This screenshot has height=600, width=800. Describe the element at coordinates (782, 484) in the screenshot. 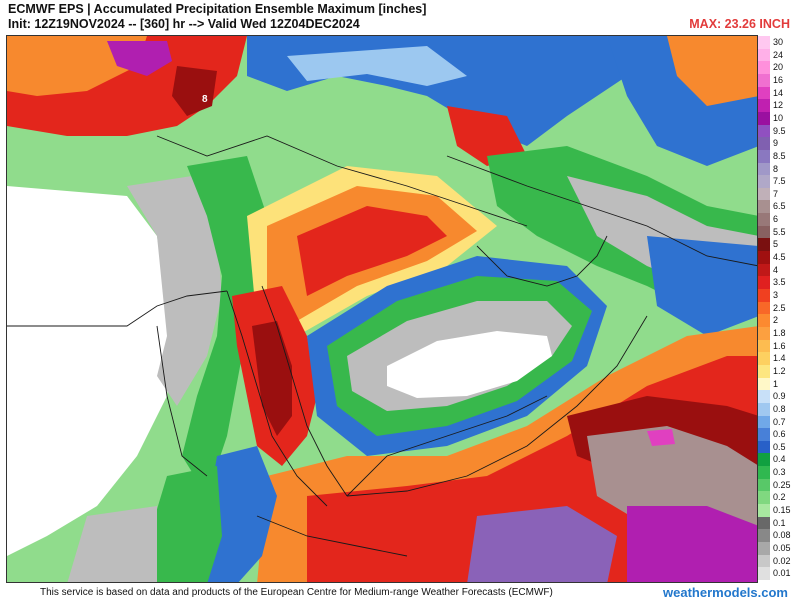

I see `legend-label: 0.25` at that location.